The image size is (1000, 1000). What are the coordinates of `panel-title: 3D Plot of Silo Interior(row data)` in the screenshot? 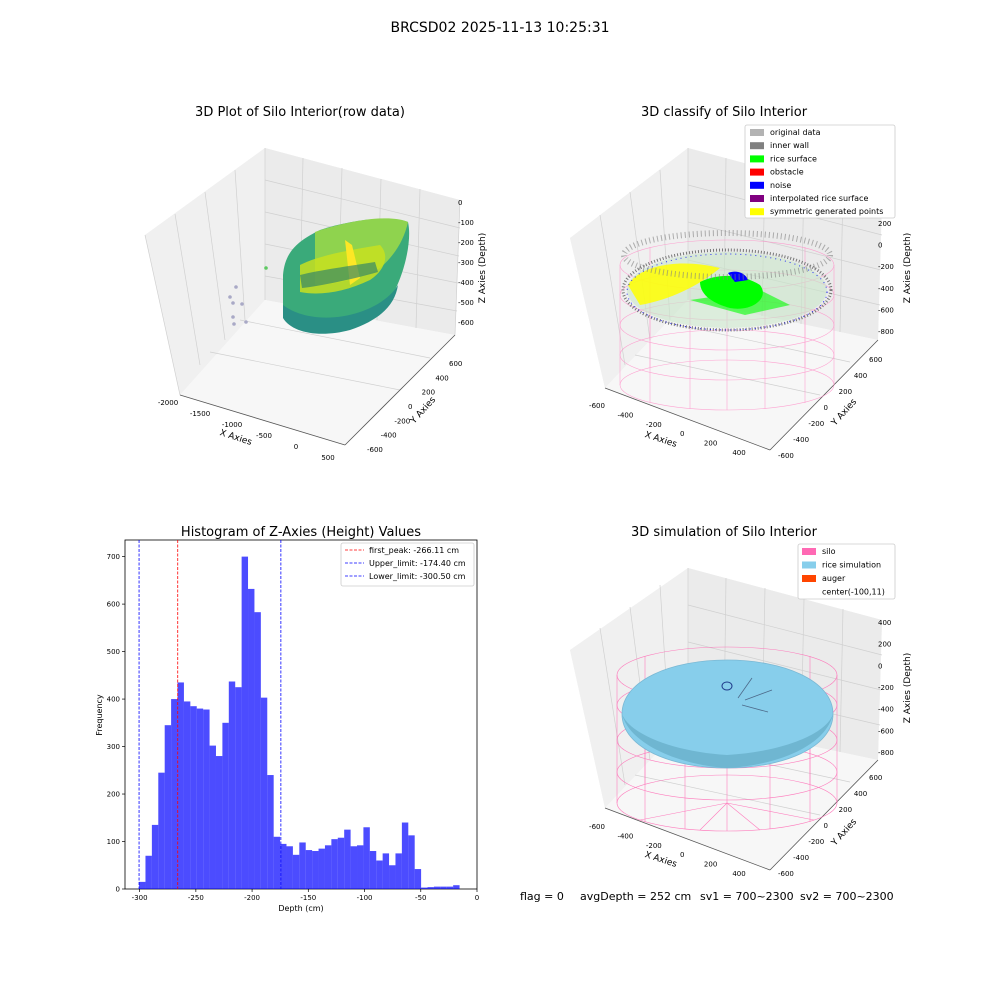 It's located at (300, 112).